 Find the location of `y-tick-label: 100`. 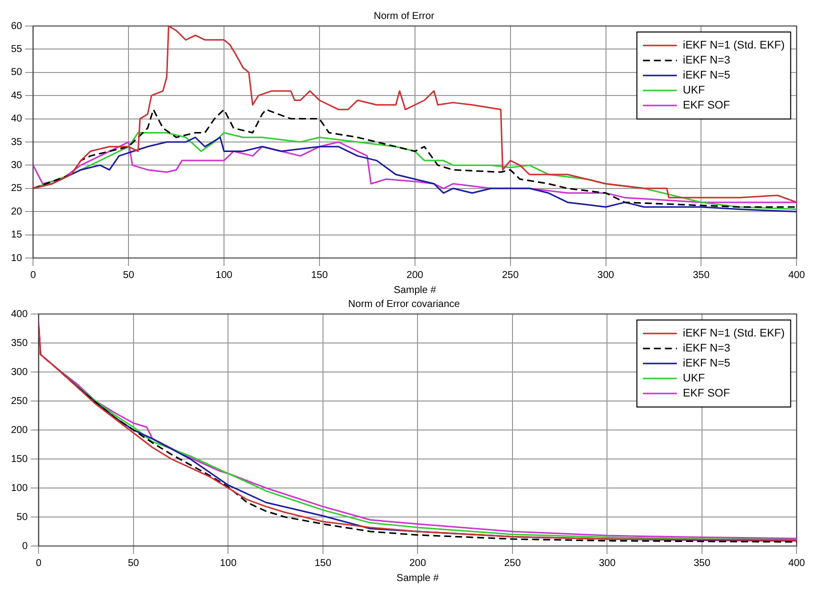

y-tick-label: 100 is located at coordinates (19, 488).